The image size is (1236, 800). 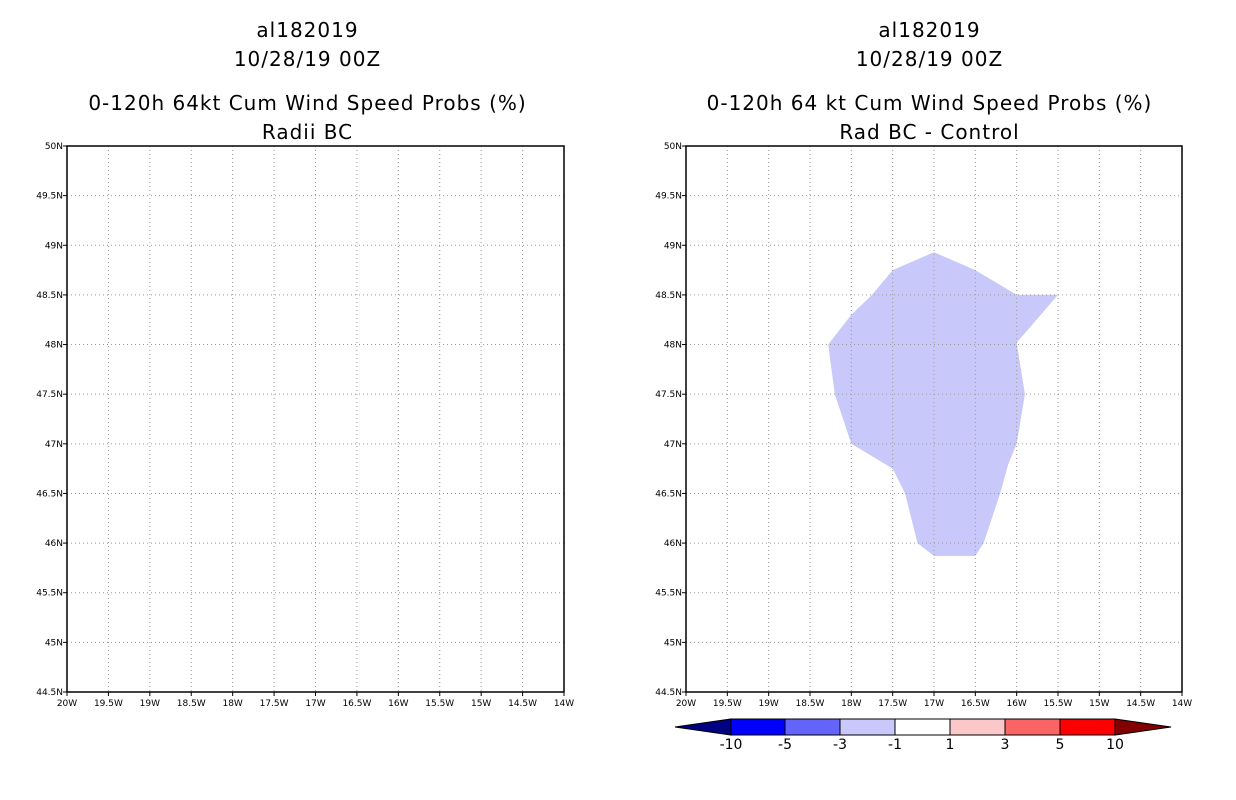 I want to click on colorbar-label: -1, so click(x=895, y=745).